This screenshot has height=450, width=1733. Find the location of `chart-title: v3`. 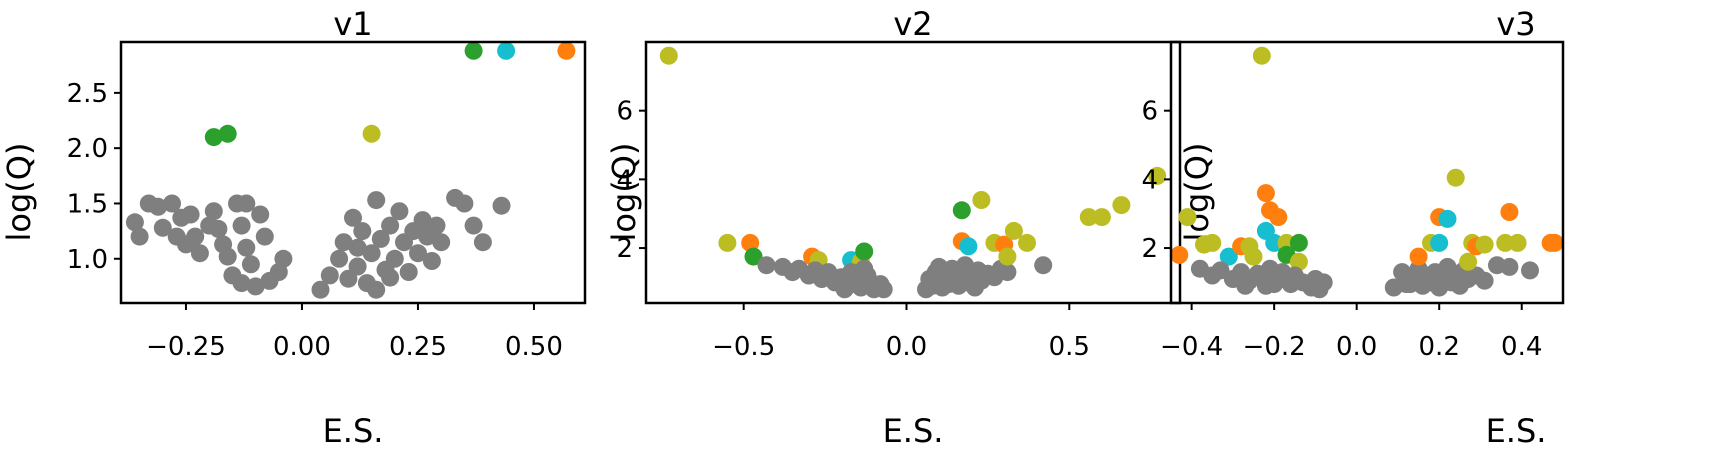

chart-title: v3 is located at coordinates (1515, 24).